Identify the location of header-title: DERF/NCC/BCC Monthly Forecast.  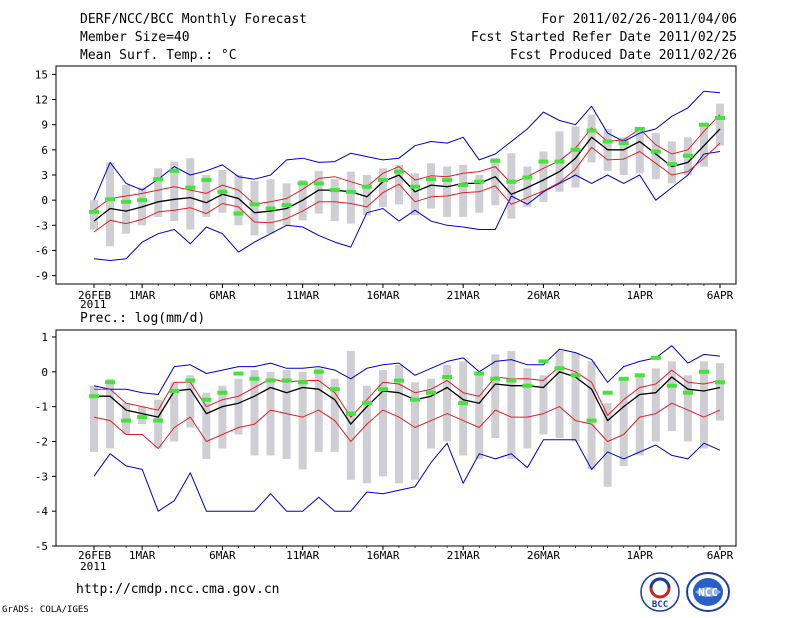
(193, 19).